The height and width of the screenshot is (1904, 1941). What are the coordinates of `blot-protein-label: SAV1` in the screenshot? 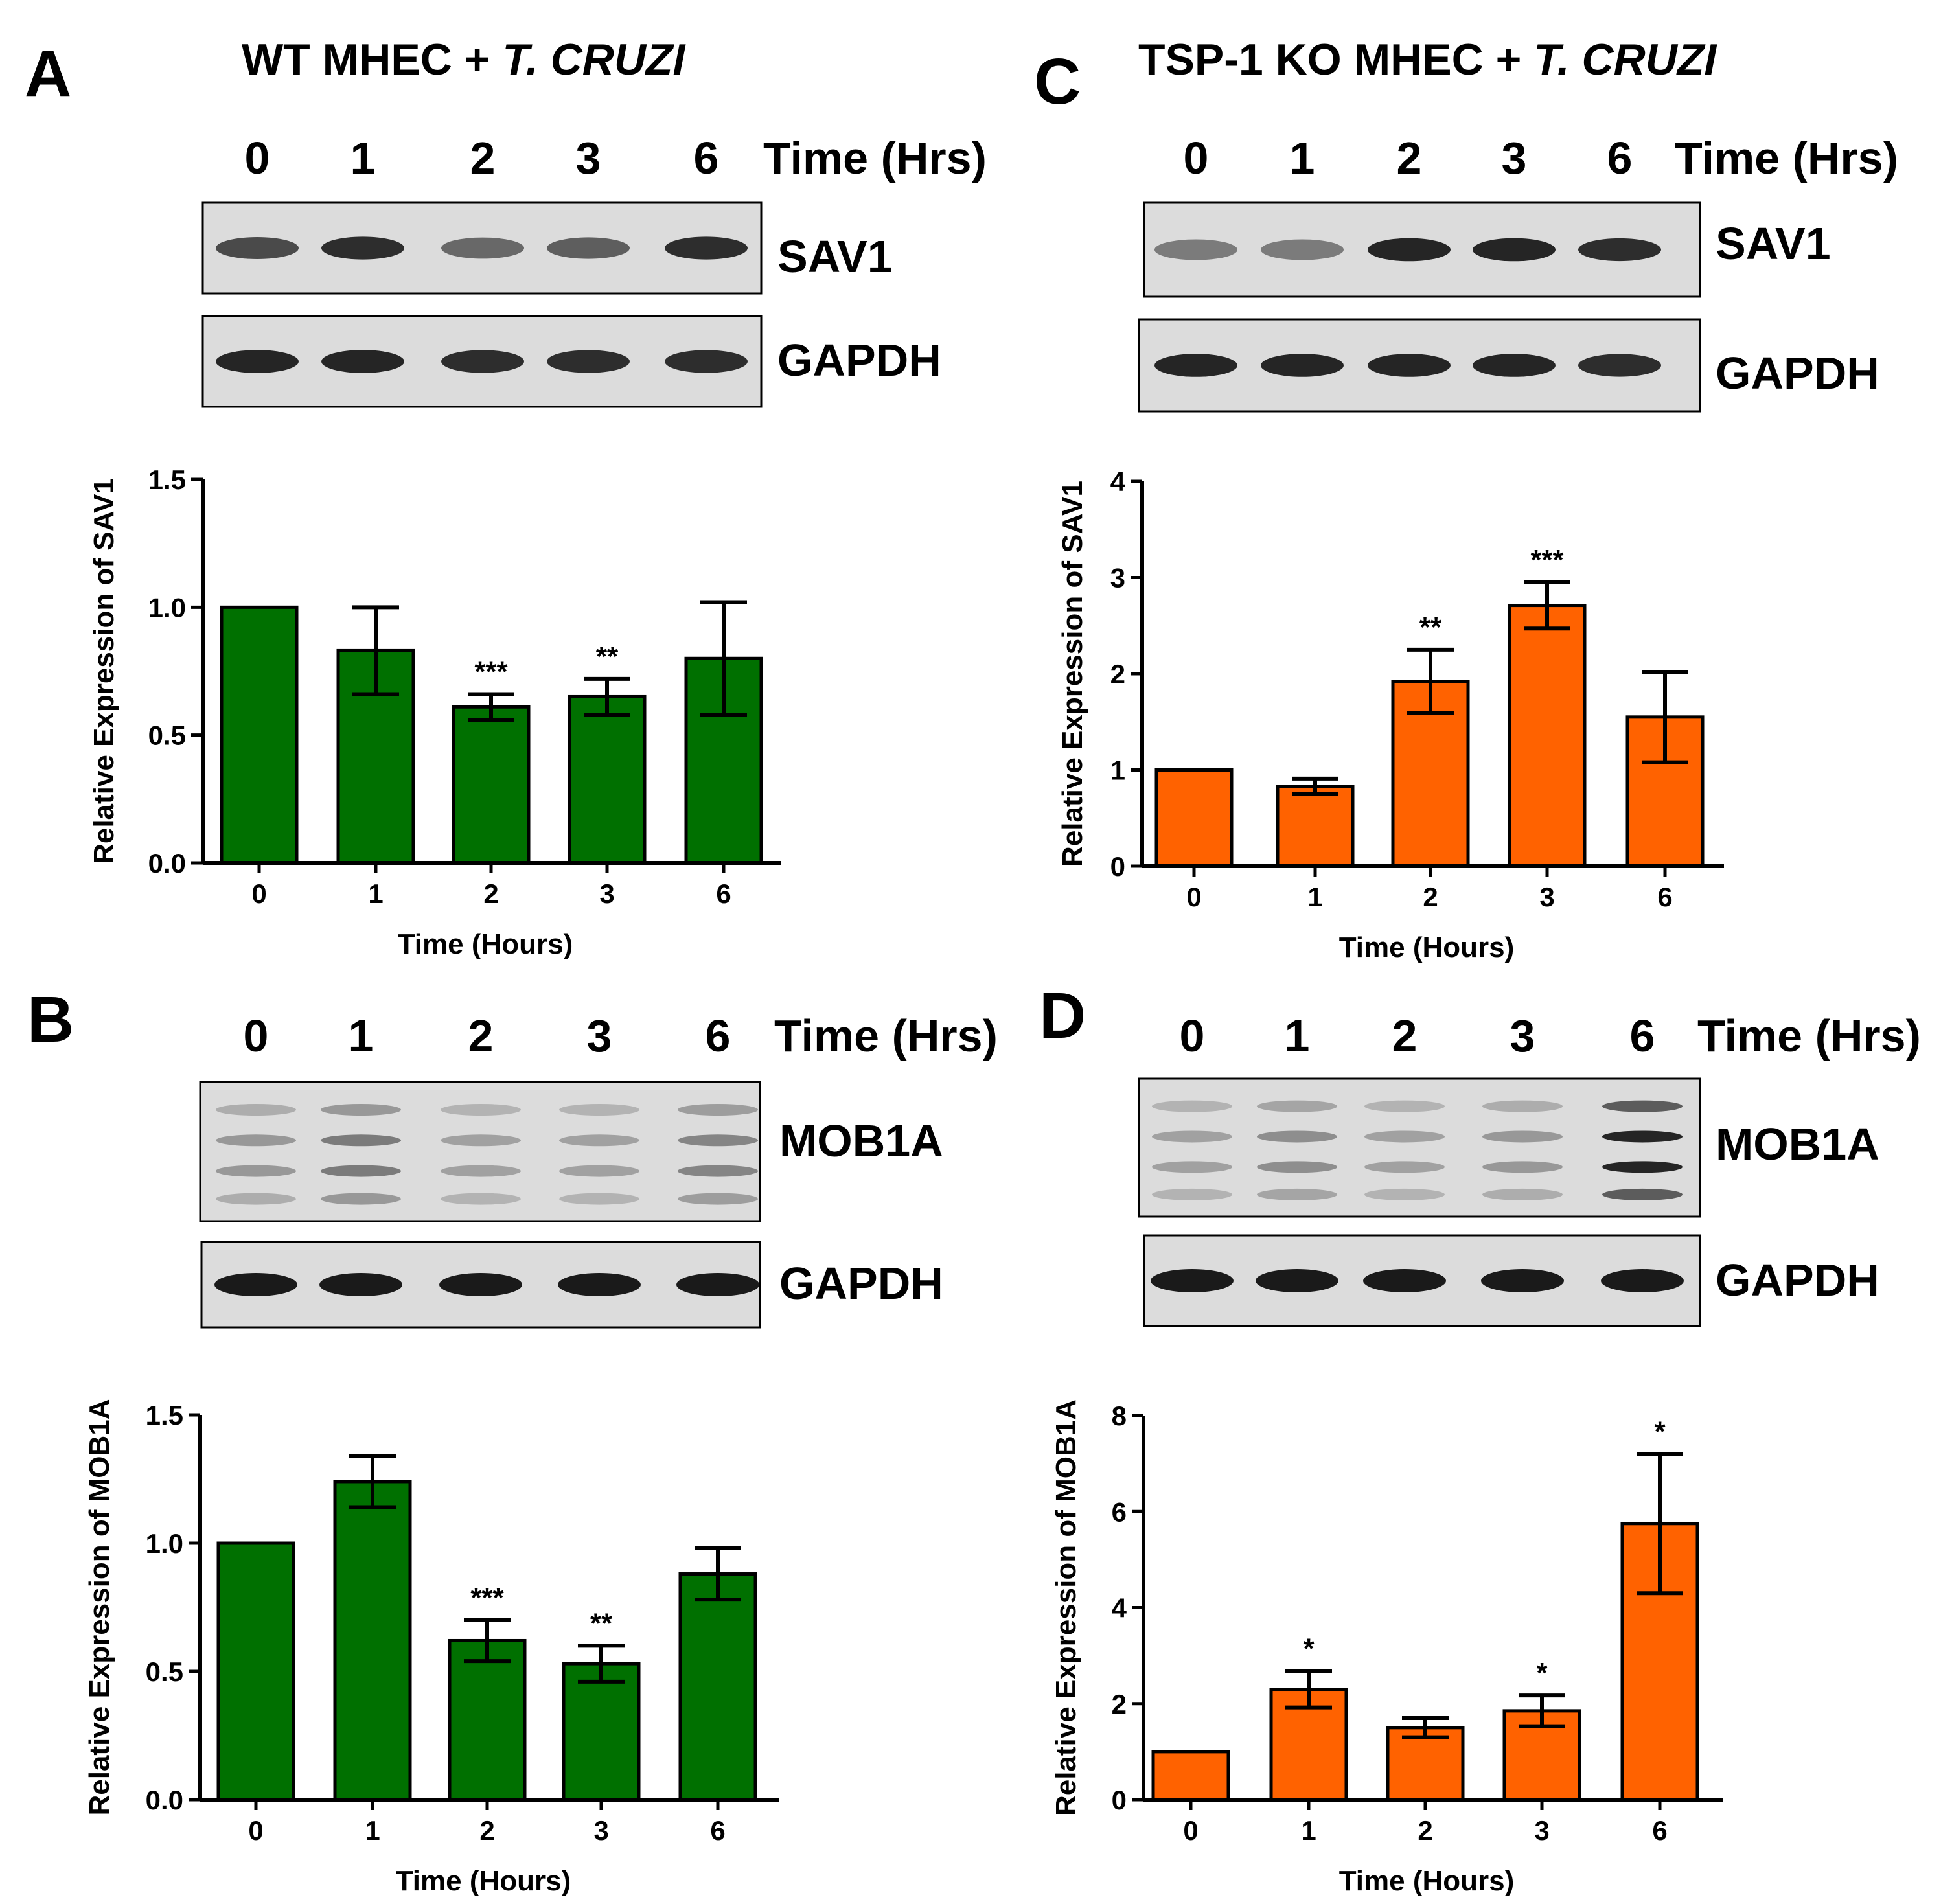 It's located at (835, 257).